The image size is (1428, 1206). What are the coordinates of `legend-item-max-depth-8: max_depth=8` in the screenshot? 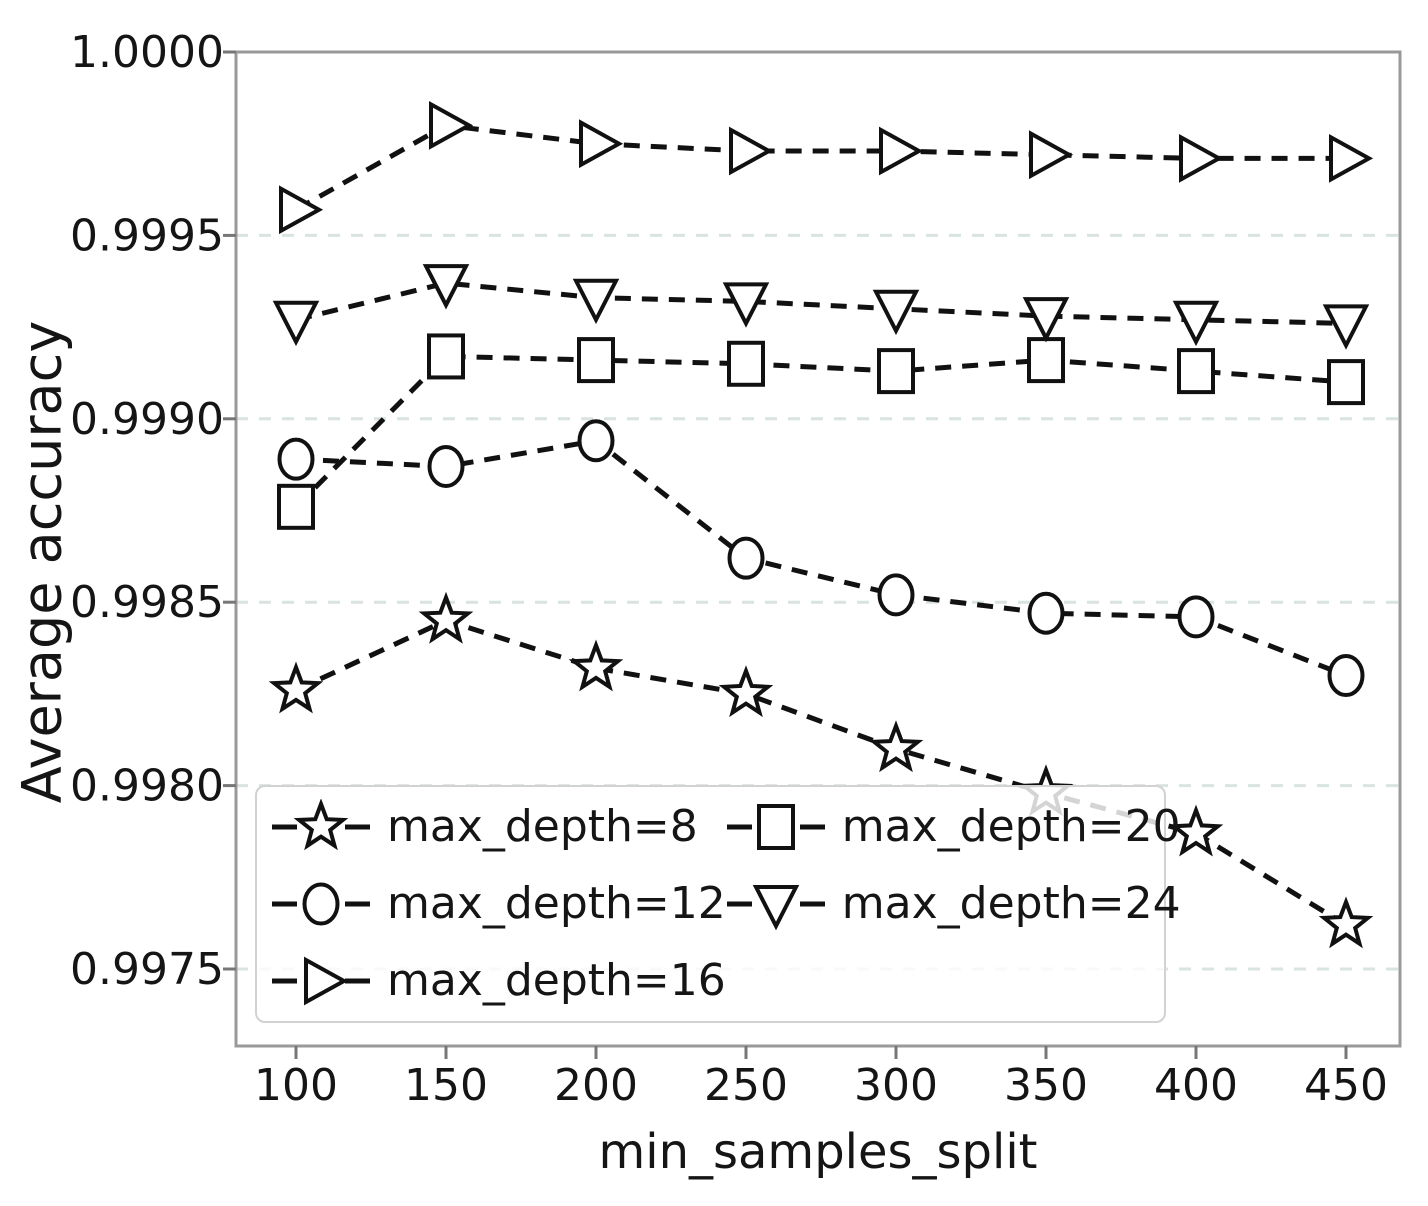 It's located at (498, 826).